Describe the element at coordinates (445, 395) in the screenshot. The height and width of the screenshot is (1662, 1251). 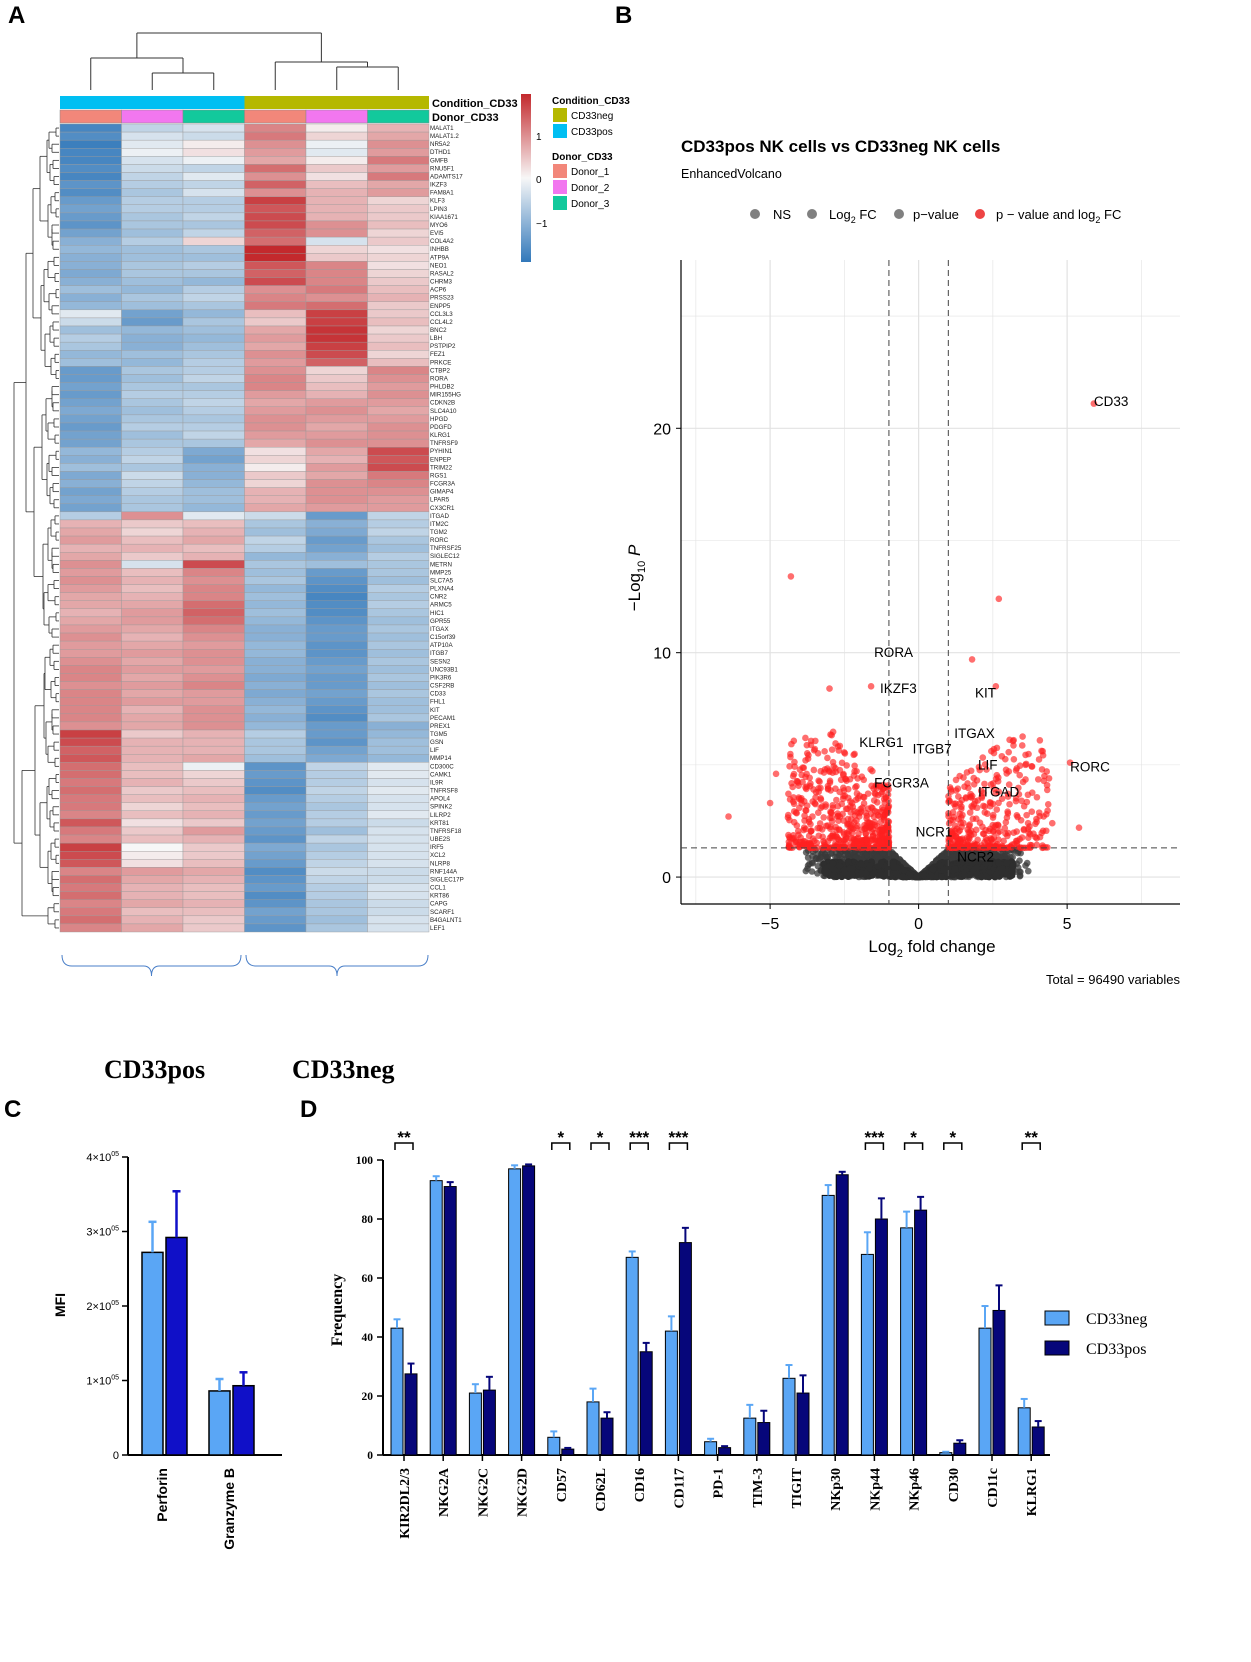
I see `gene-label: MIR155HG` at that location.